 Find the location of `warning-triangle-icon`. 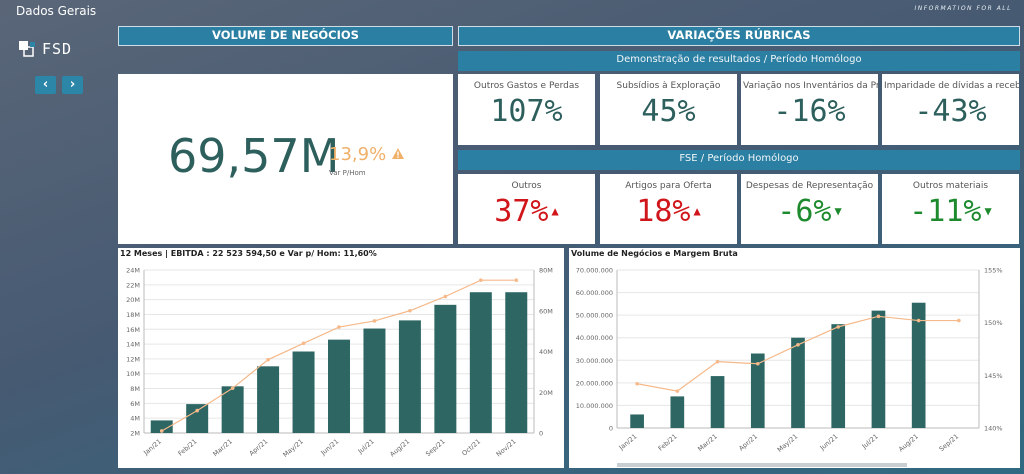

warning-triangle-icon is located at coordinates (397, 153).